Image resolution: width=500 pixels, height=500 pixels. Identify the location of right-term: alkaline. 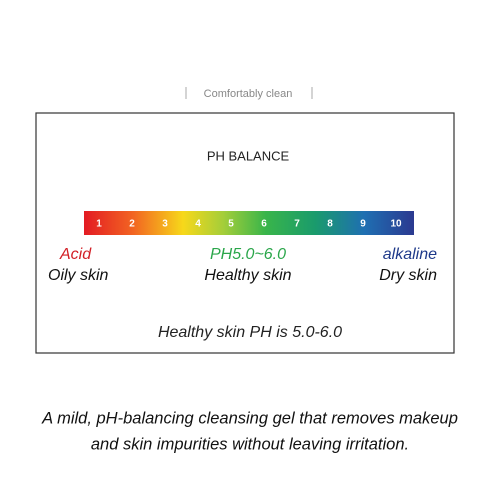
(410, 254).